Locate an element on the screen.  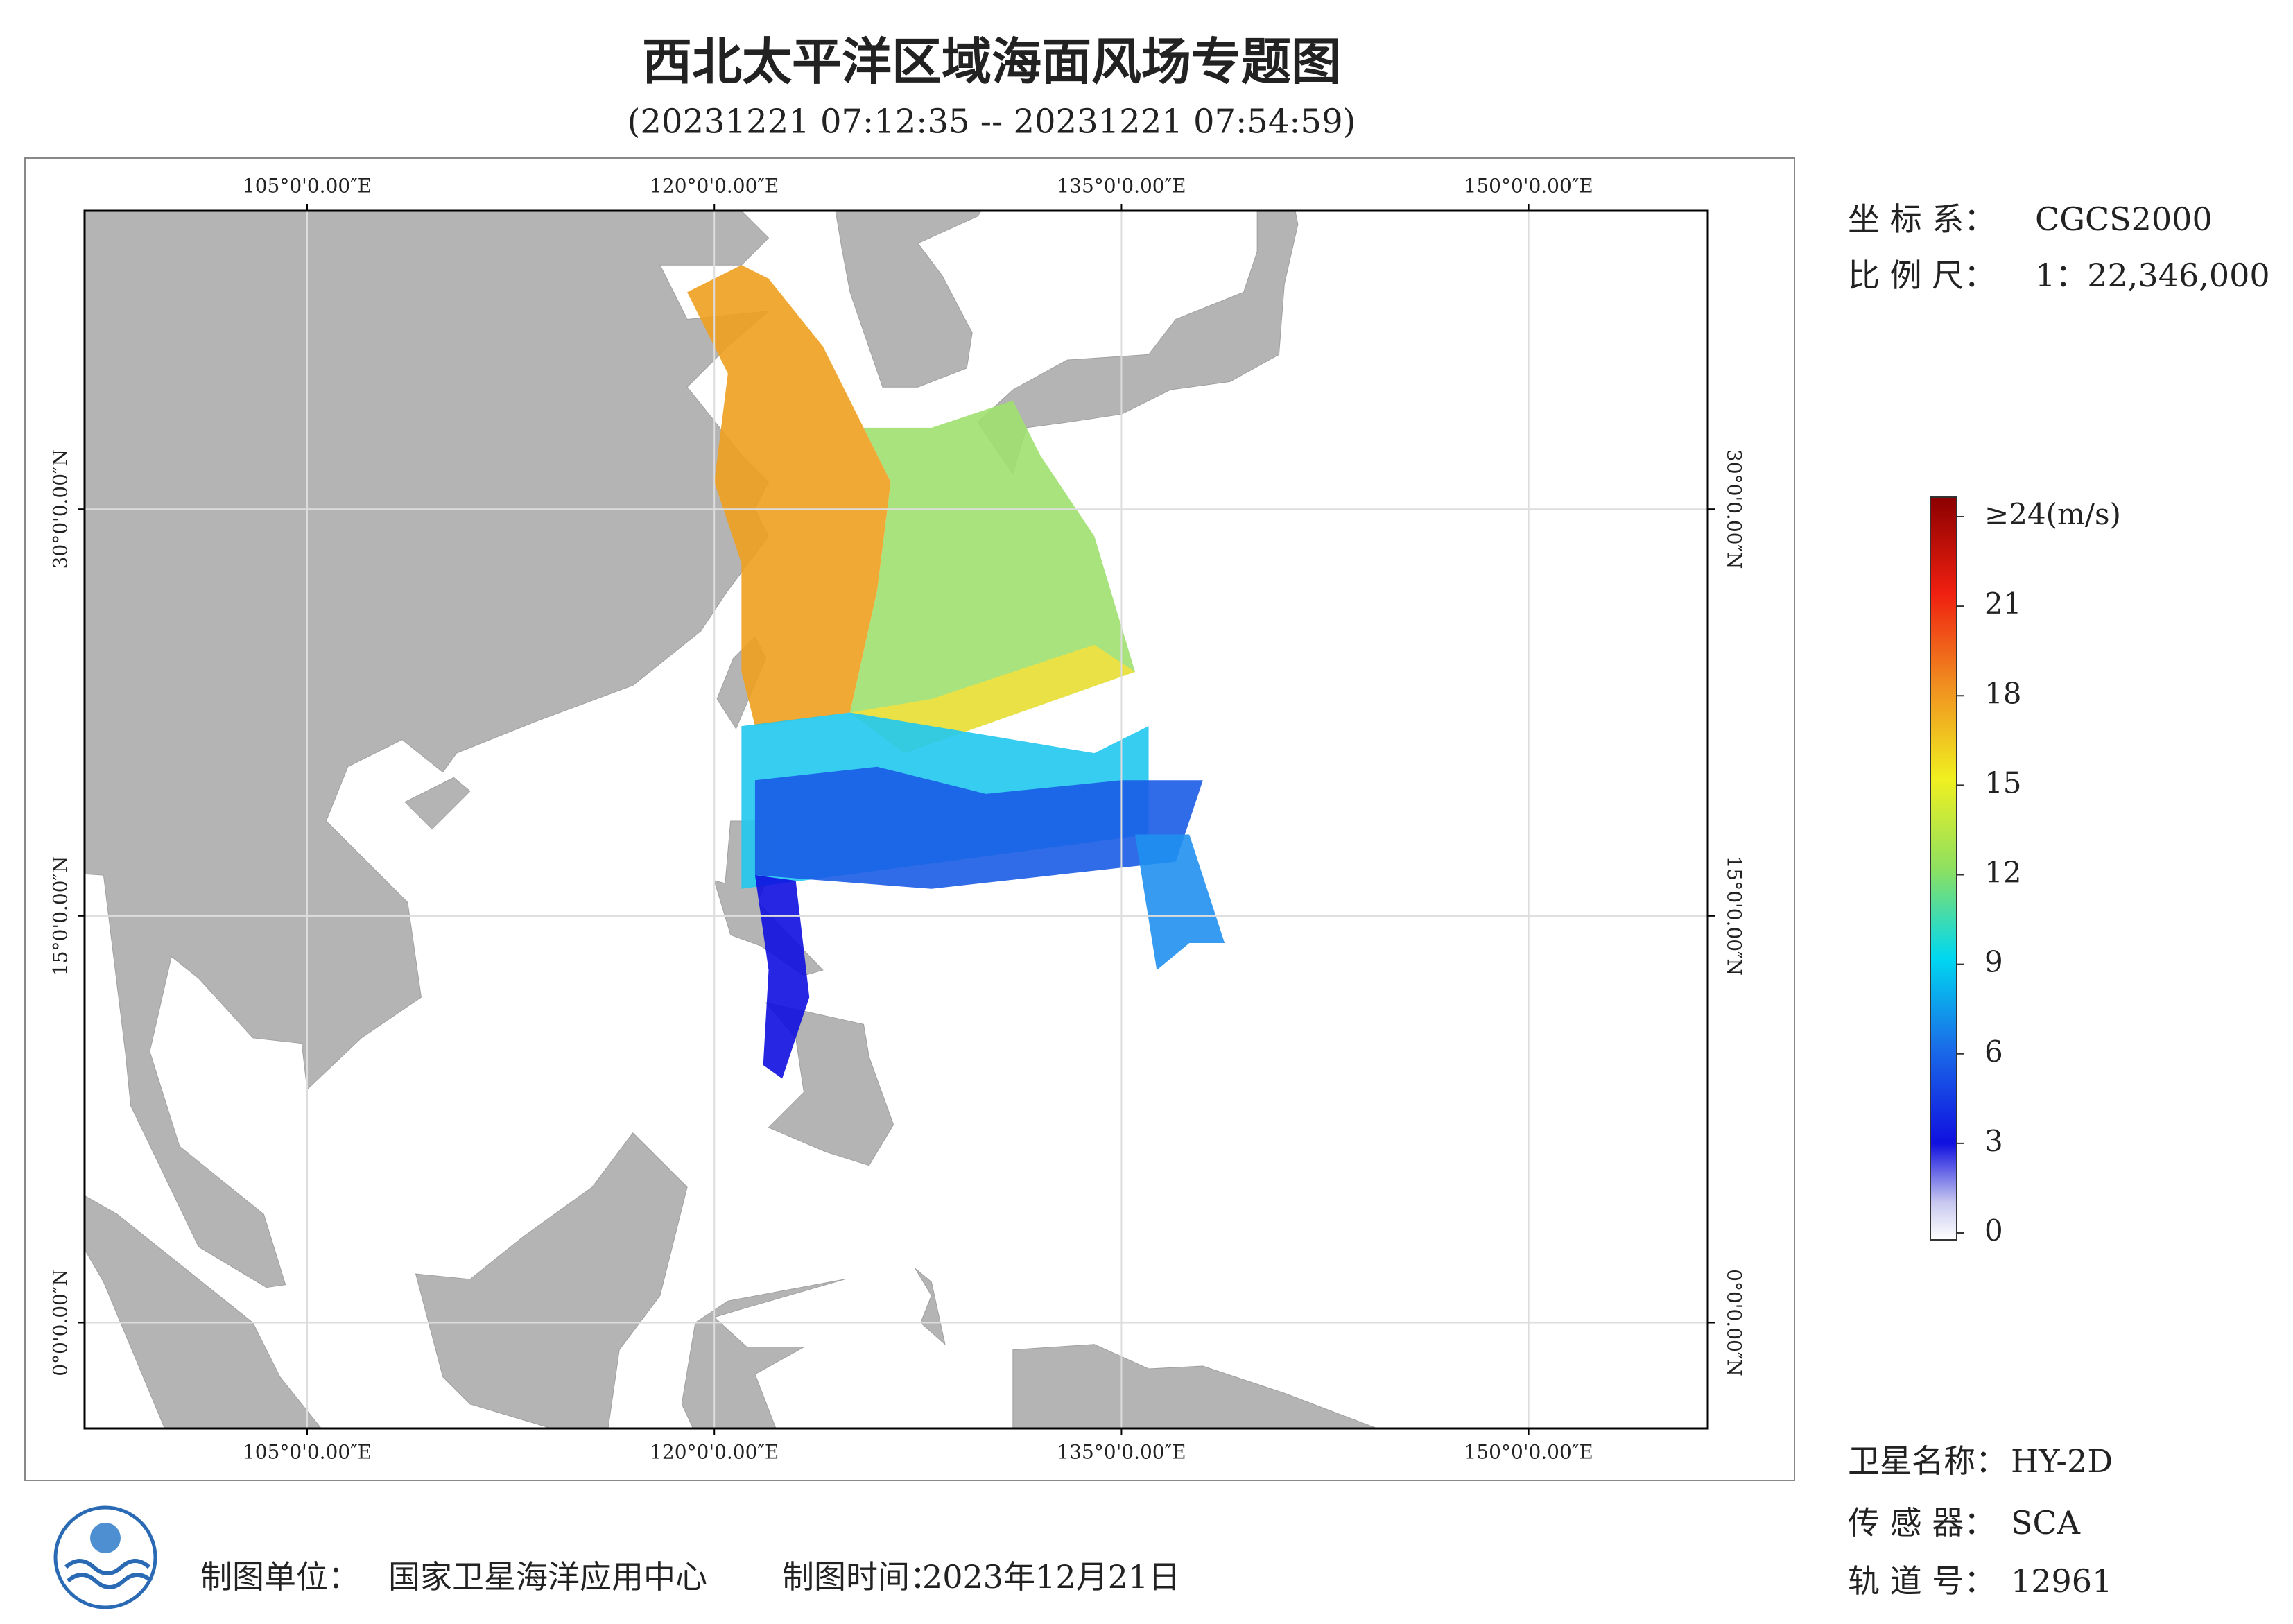
colorbar-label: 3 is located at coordinates (1993, 1141).